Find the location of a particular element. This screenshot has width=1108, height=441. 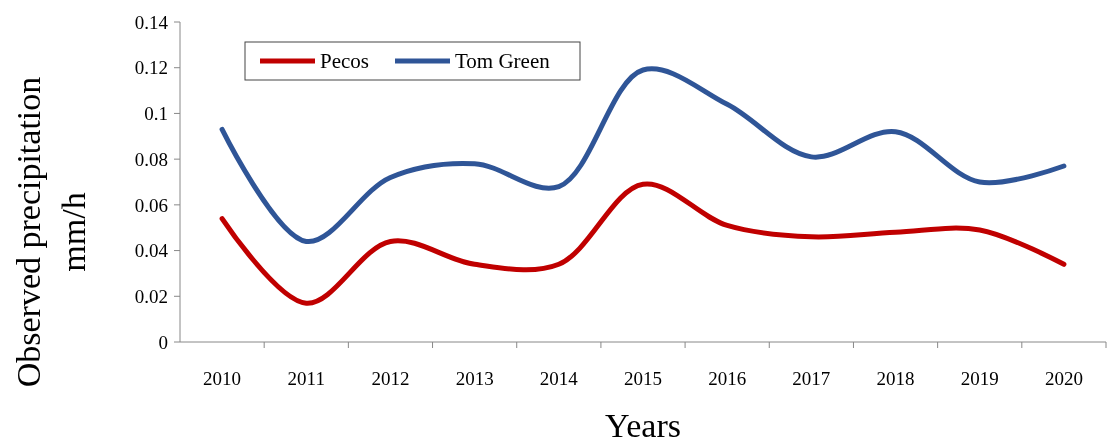

y-tick-label: 0.04 is located at coordinates (151, 251).